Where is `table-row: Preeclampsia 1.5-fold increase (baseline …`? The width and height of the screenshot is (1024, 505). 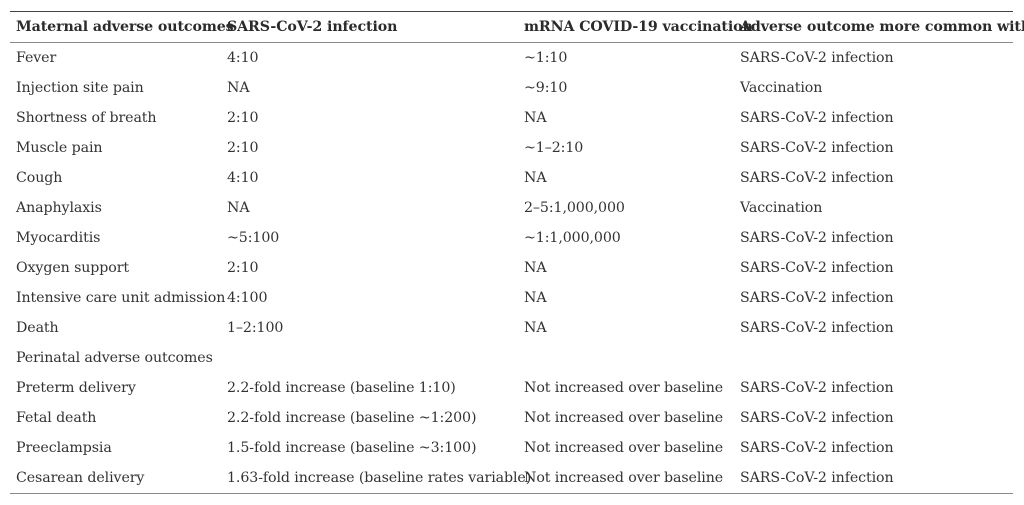 table-row: Preeclampsia 1.5-fold increase (baseline … is located at coordinates (511, 448).